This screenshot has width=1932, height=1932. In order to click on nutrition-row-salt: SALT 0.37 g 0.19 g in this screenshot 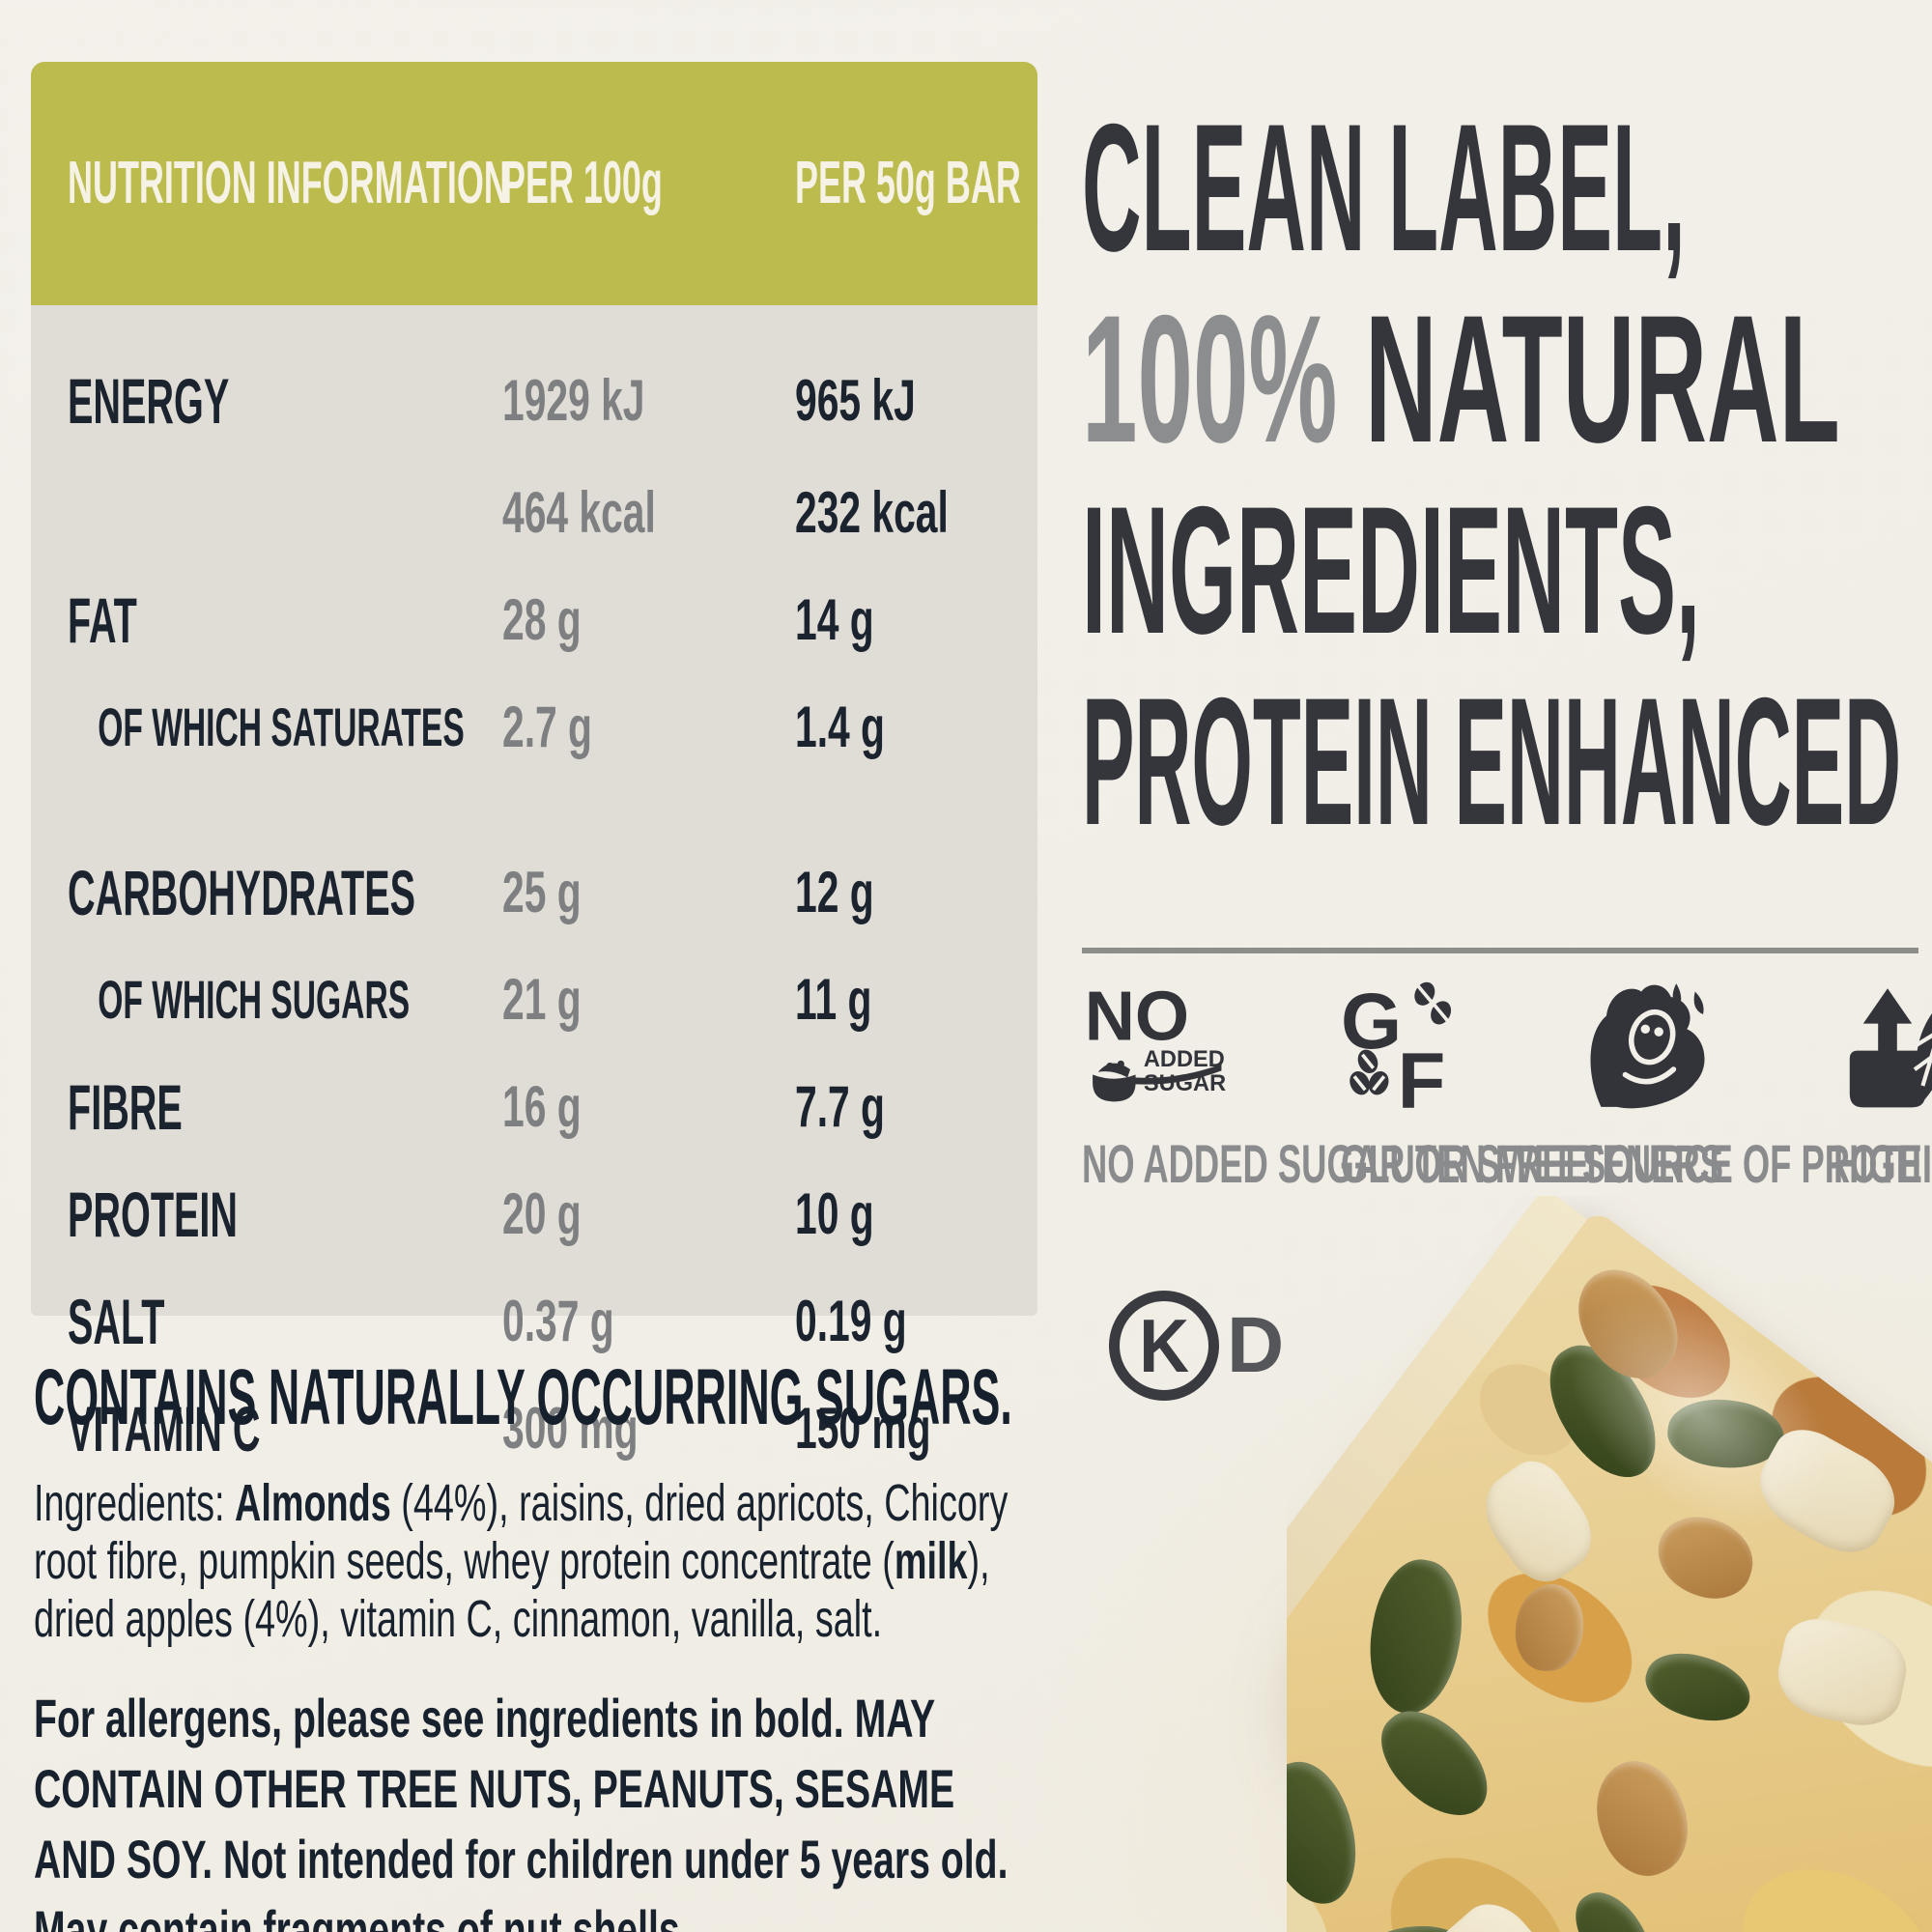, I will do `click(552, 1329)`.